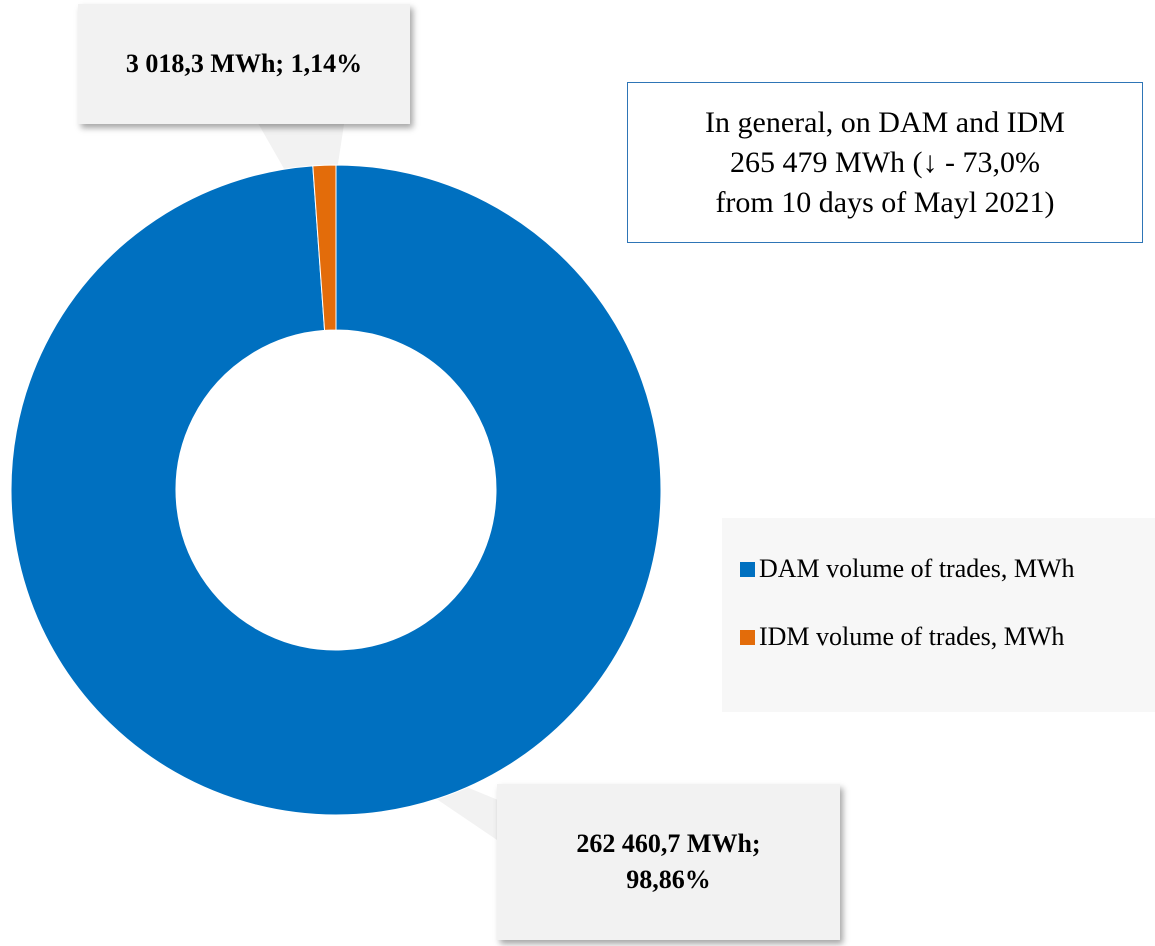  Describe the element at coordinates (885, 202) in the screenshot. I see `annotation: from 10 days of Mayl 2021)` at that location.